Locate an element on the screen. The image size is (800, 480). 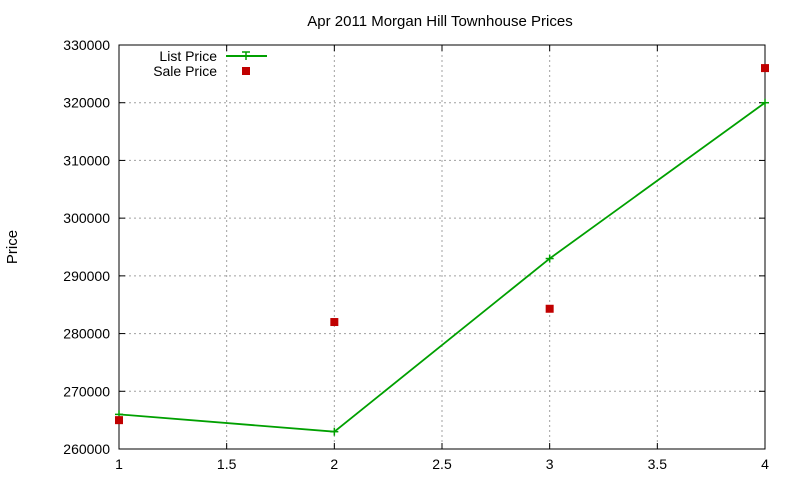
y-tick-label: 290000 is located at coordinates (86, 276).